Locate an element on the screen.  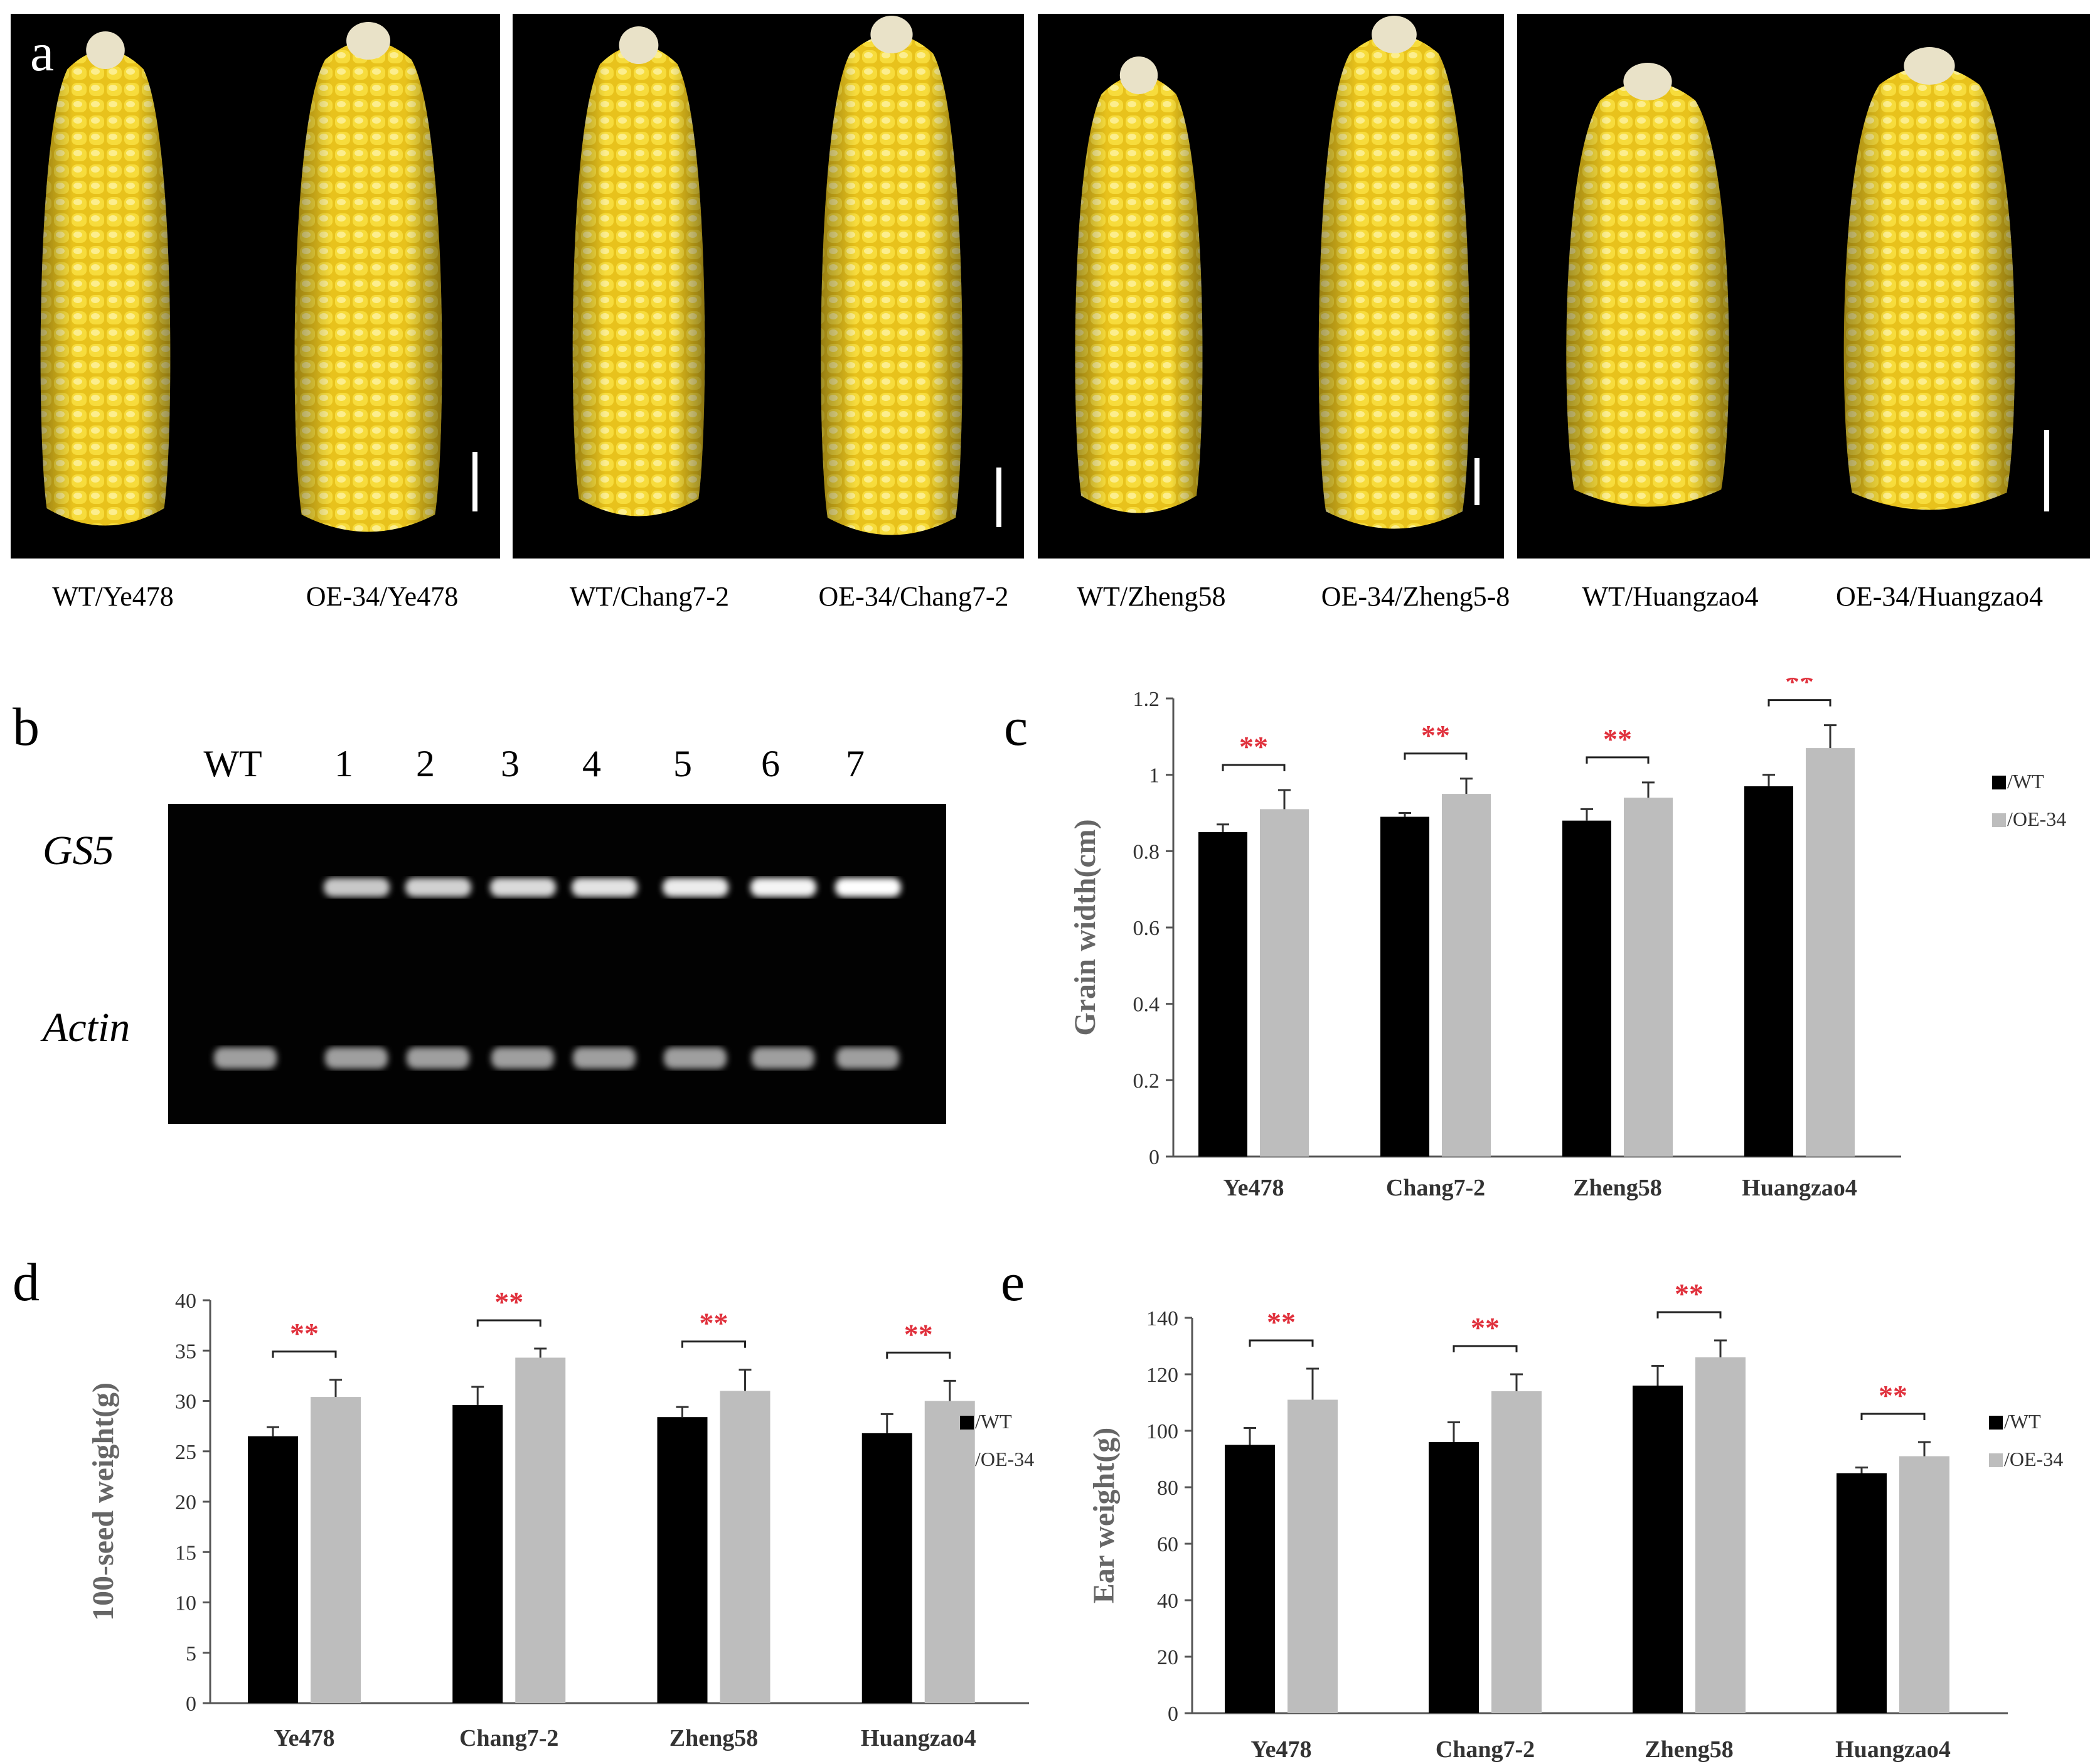
caption-wt-chang7-2: WT/Chang7-2 is located at coordinates (649, 596).